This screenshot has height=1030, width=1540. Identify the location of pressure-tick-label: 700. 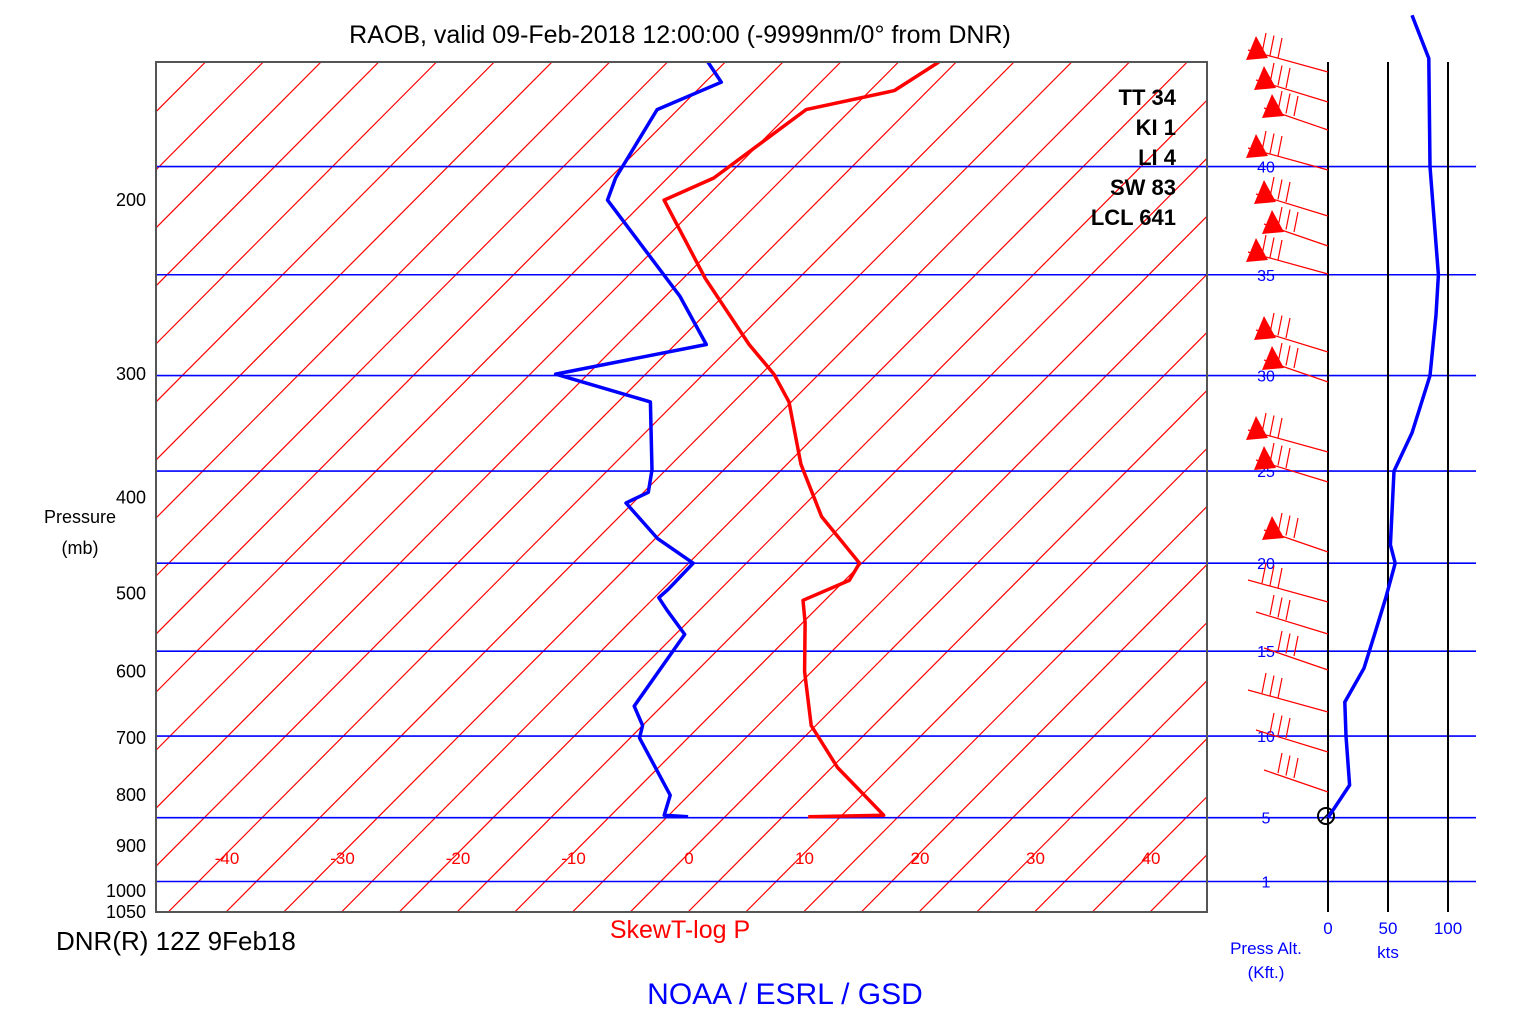
(131, 738).